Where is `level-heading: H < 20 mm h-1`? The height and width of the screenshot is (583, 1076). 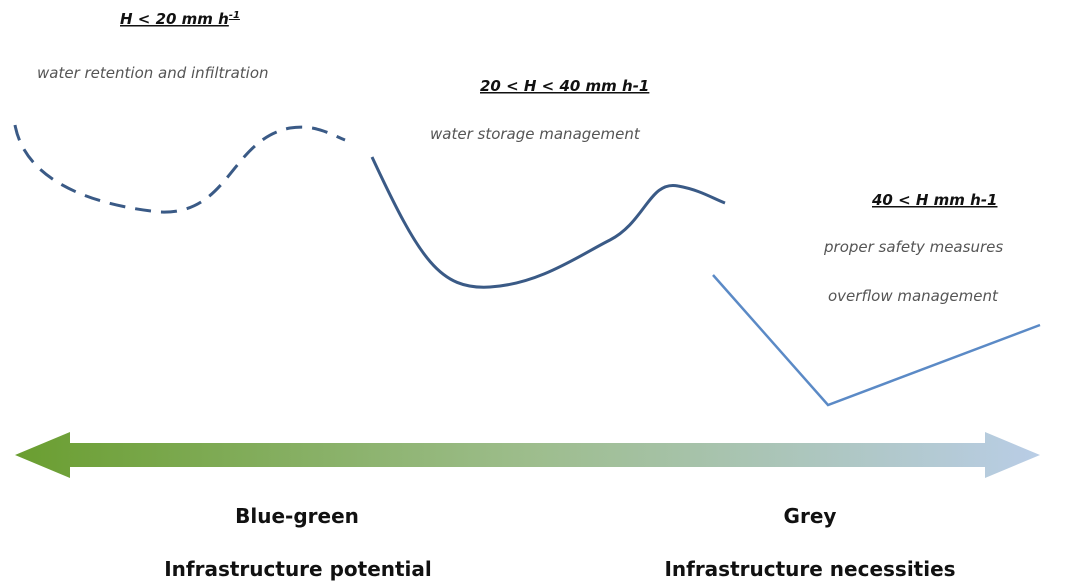 level-heading: H < 20 mm h-1 is located at coordinates (180, 19).